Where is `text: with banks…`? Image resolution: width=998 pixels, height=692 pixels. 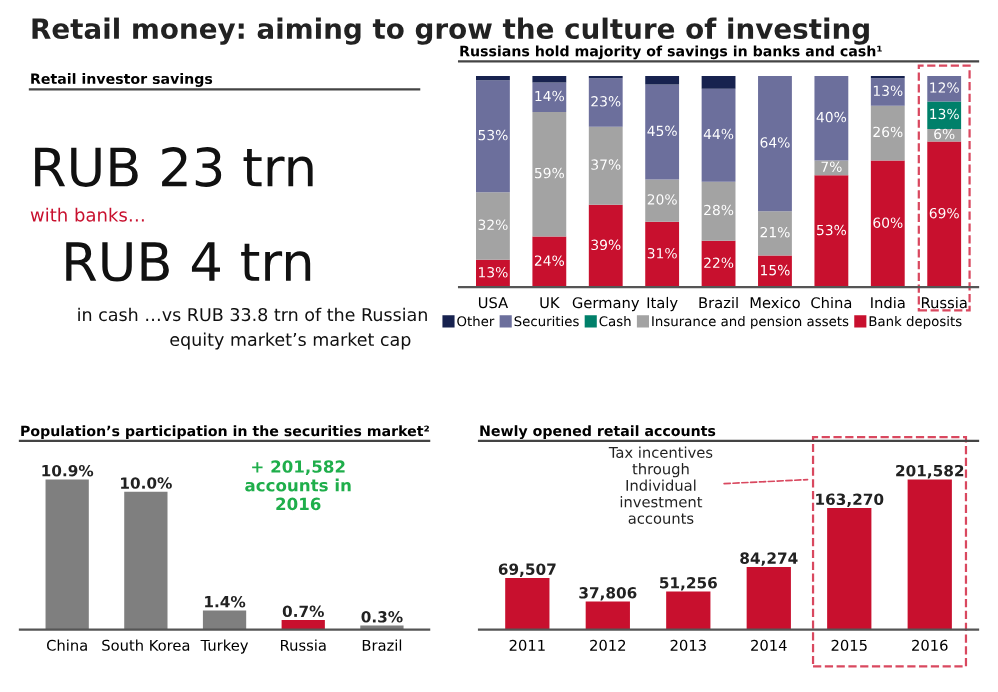
text: with banks… is located at coordinates (87, 214).